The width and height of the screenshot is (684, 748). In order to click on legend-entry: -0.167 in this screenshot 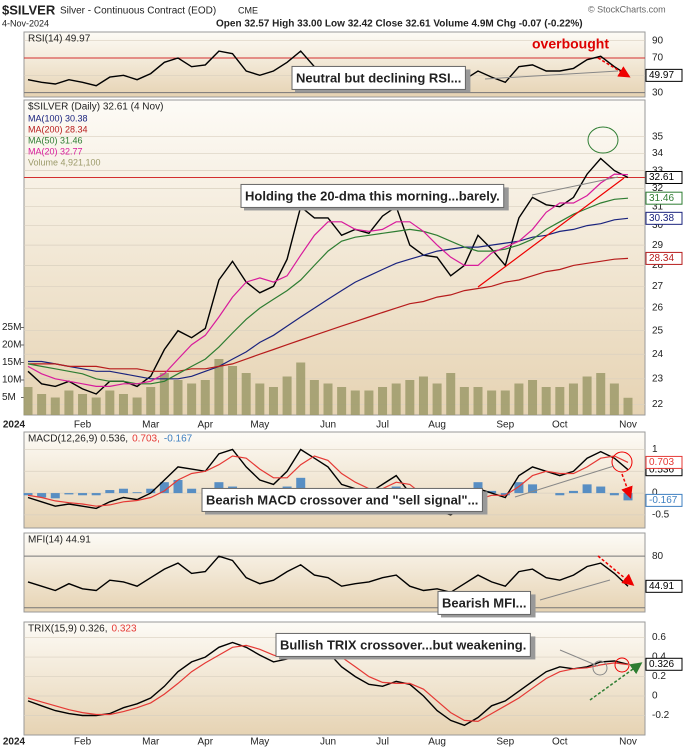, I will do `click(178, 439)`.